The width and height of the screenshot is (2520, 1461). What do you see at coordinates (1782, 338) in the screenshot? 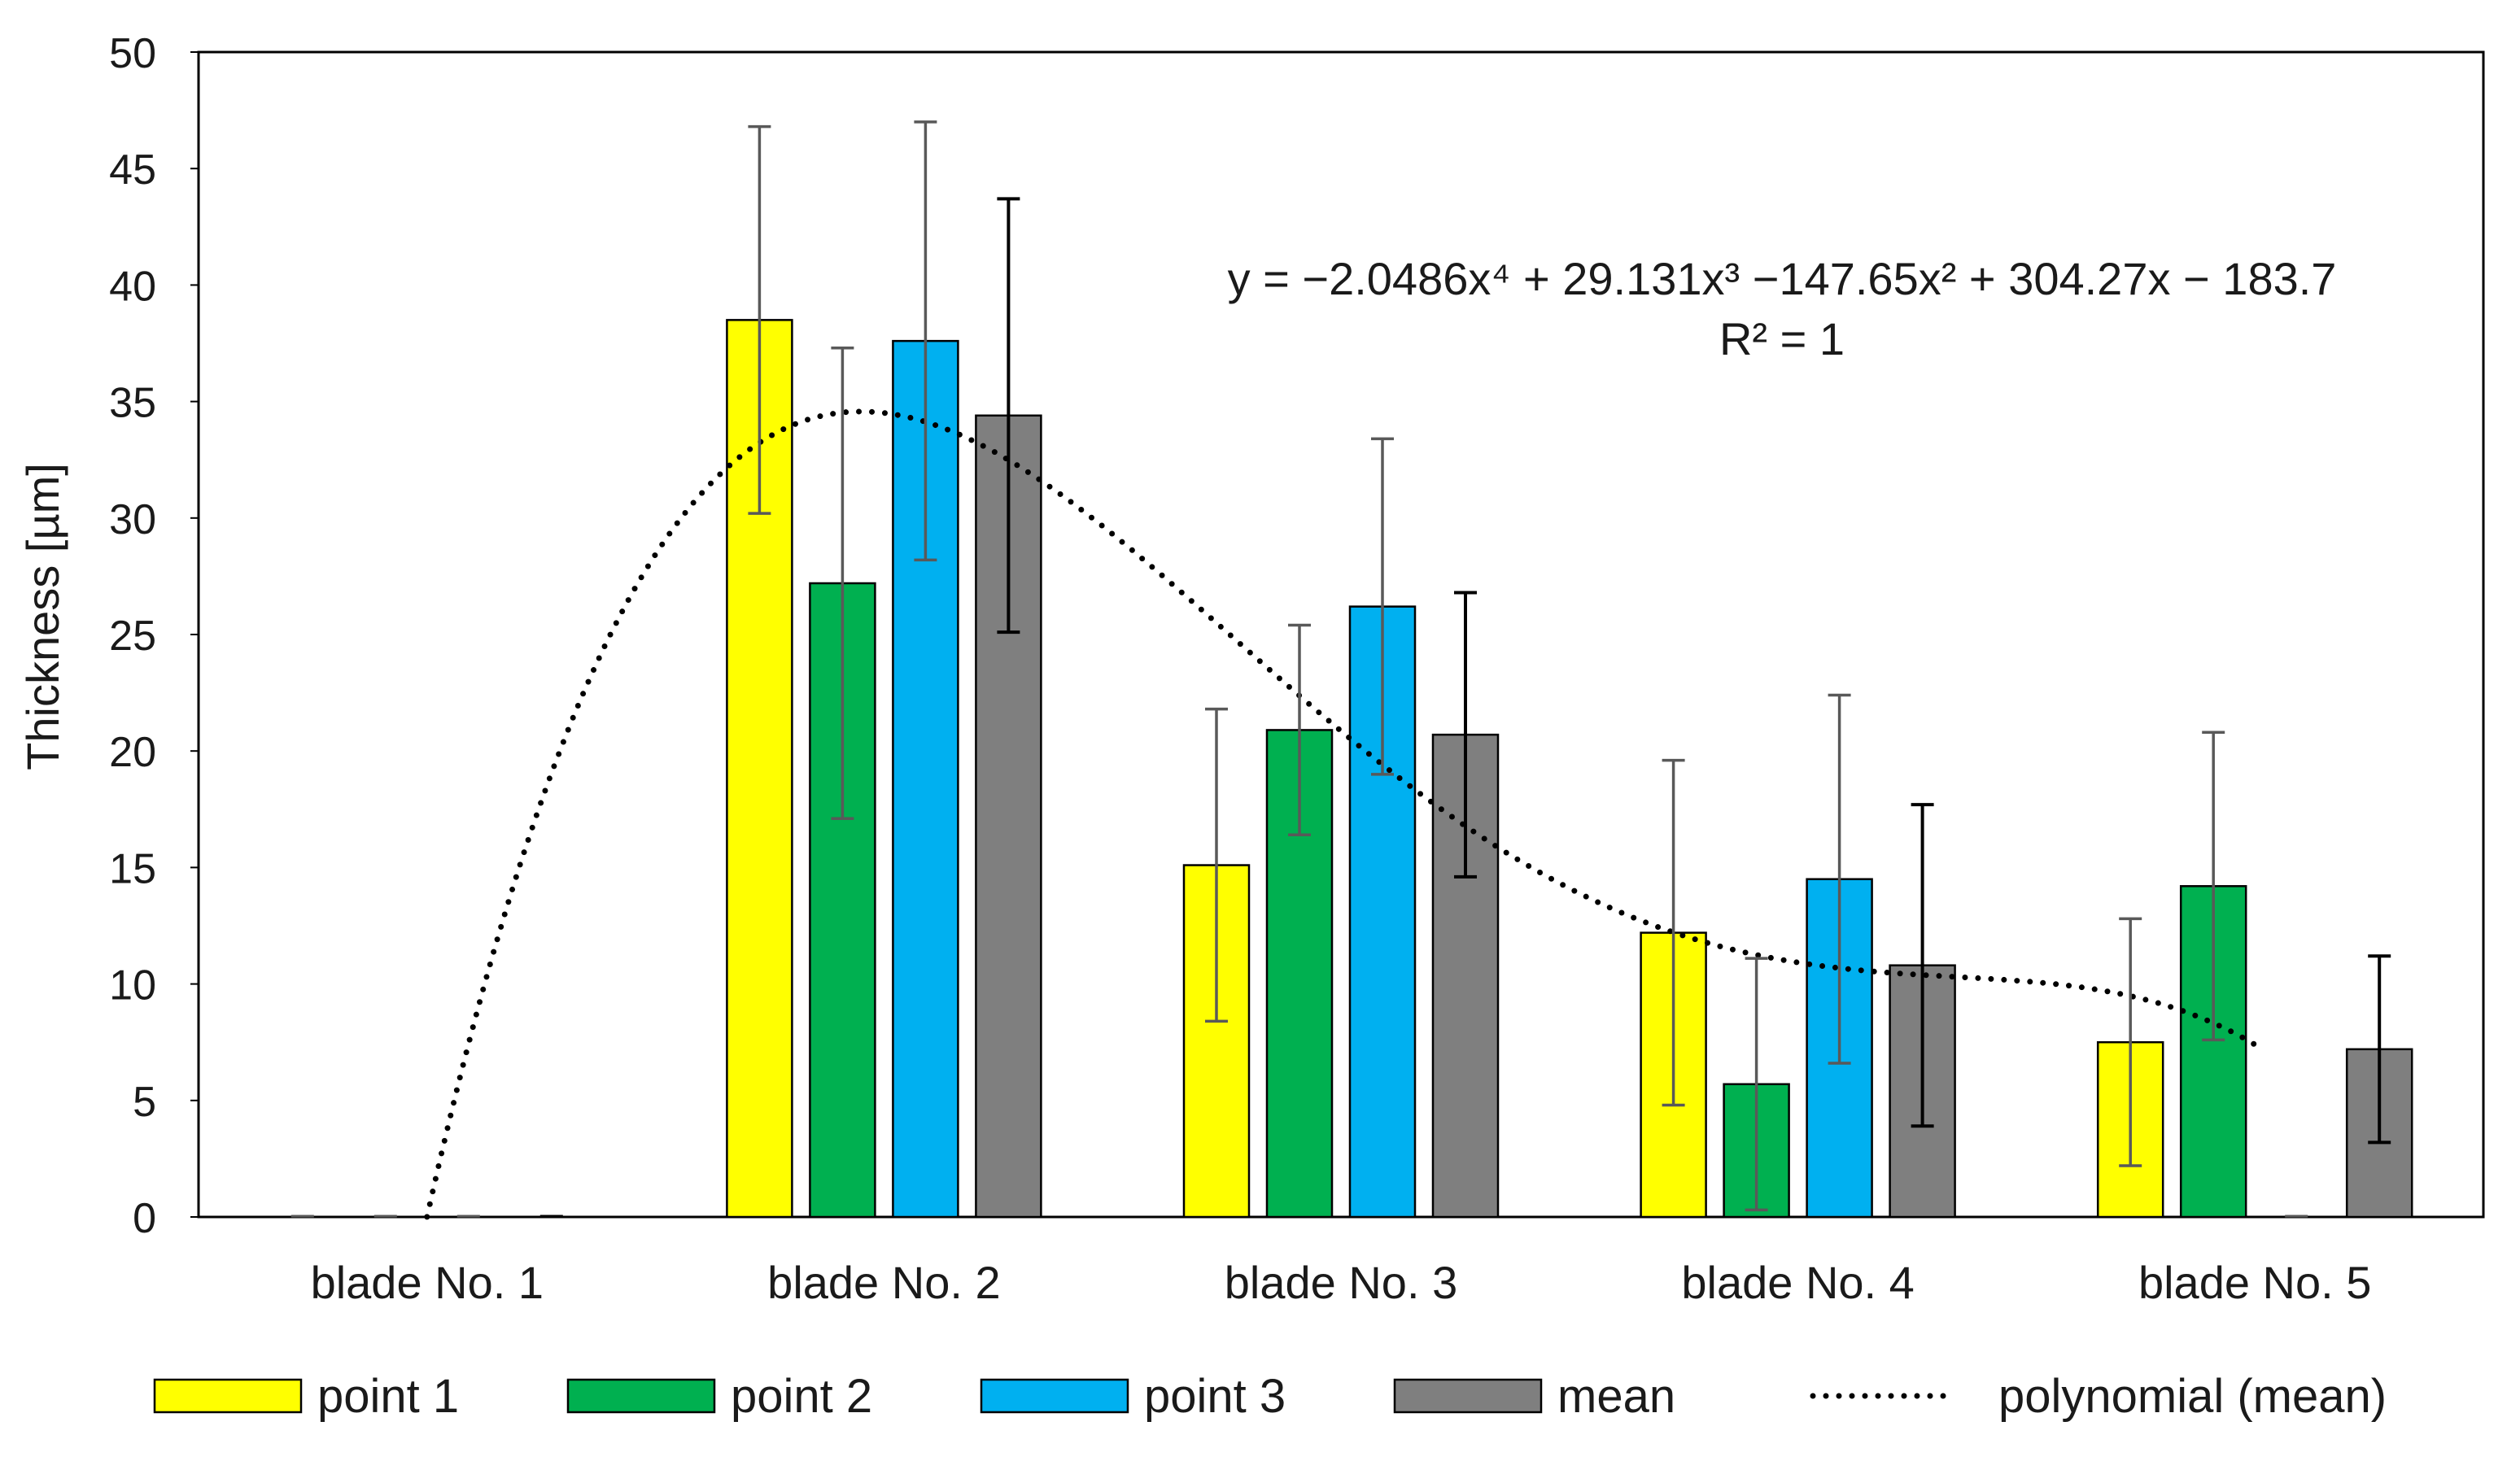
I see `trendline-r2: R² = 1` at bounding box center [1782, 338].